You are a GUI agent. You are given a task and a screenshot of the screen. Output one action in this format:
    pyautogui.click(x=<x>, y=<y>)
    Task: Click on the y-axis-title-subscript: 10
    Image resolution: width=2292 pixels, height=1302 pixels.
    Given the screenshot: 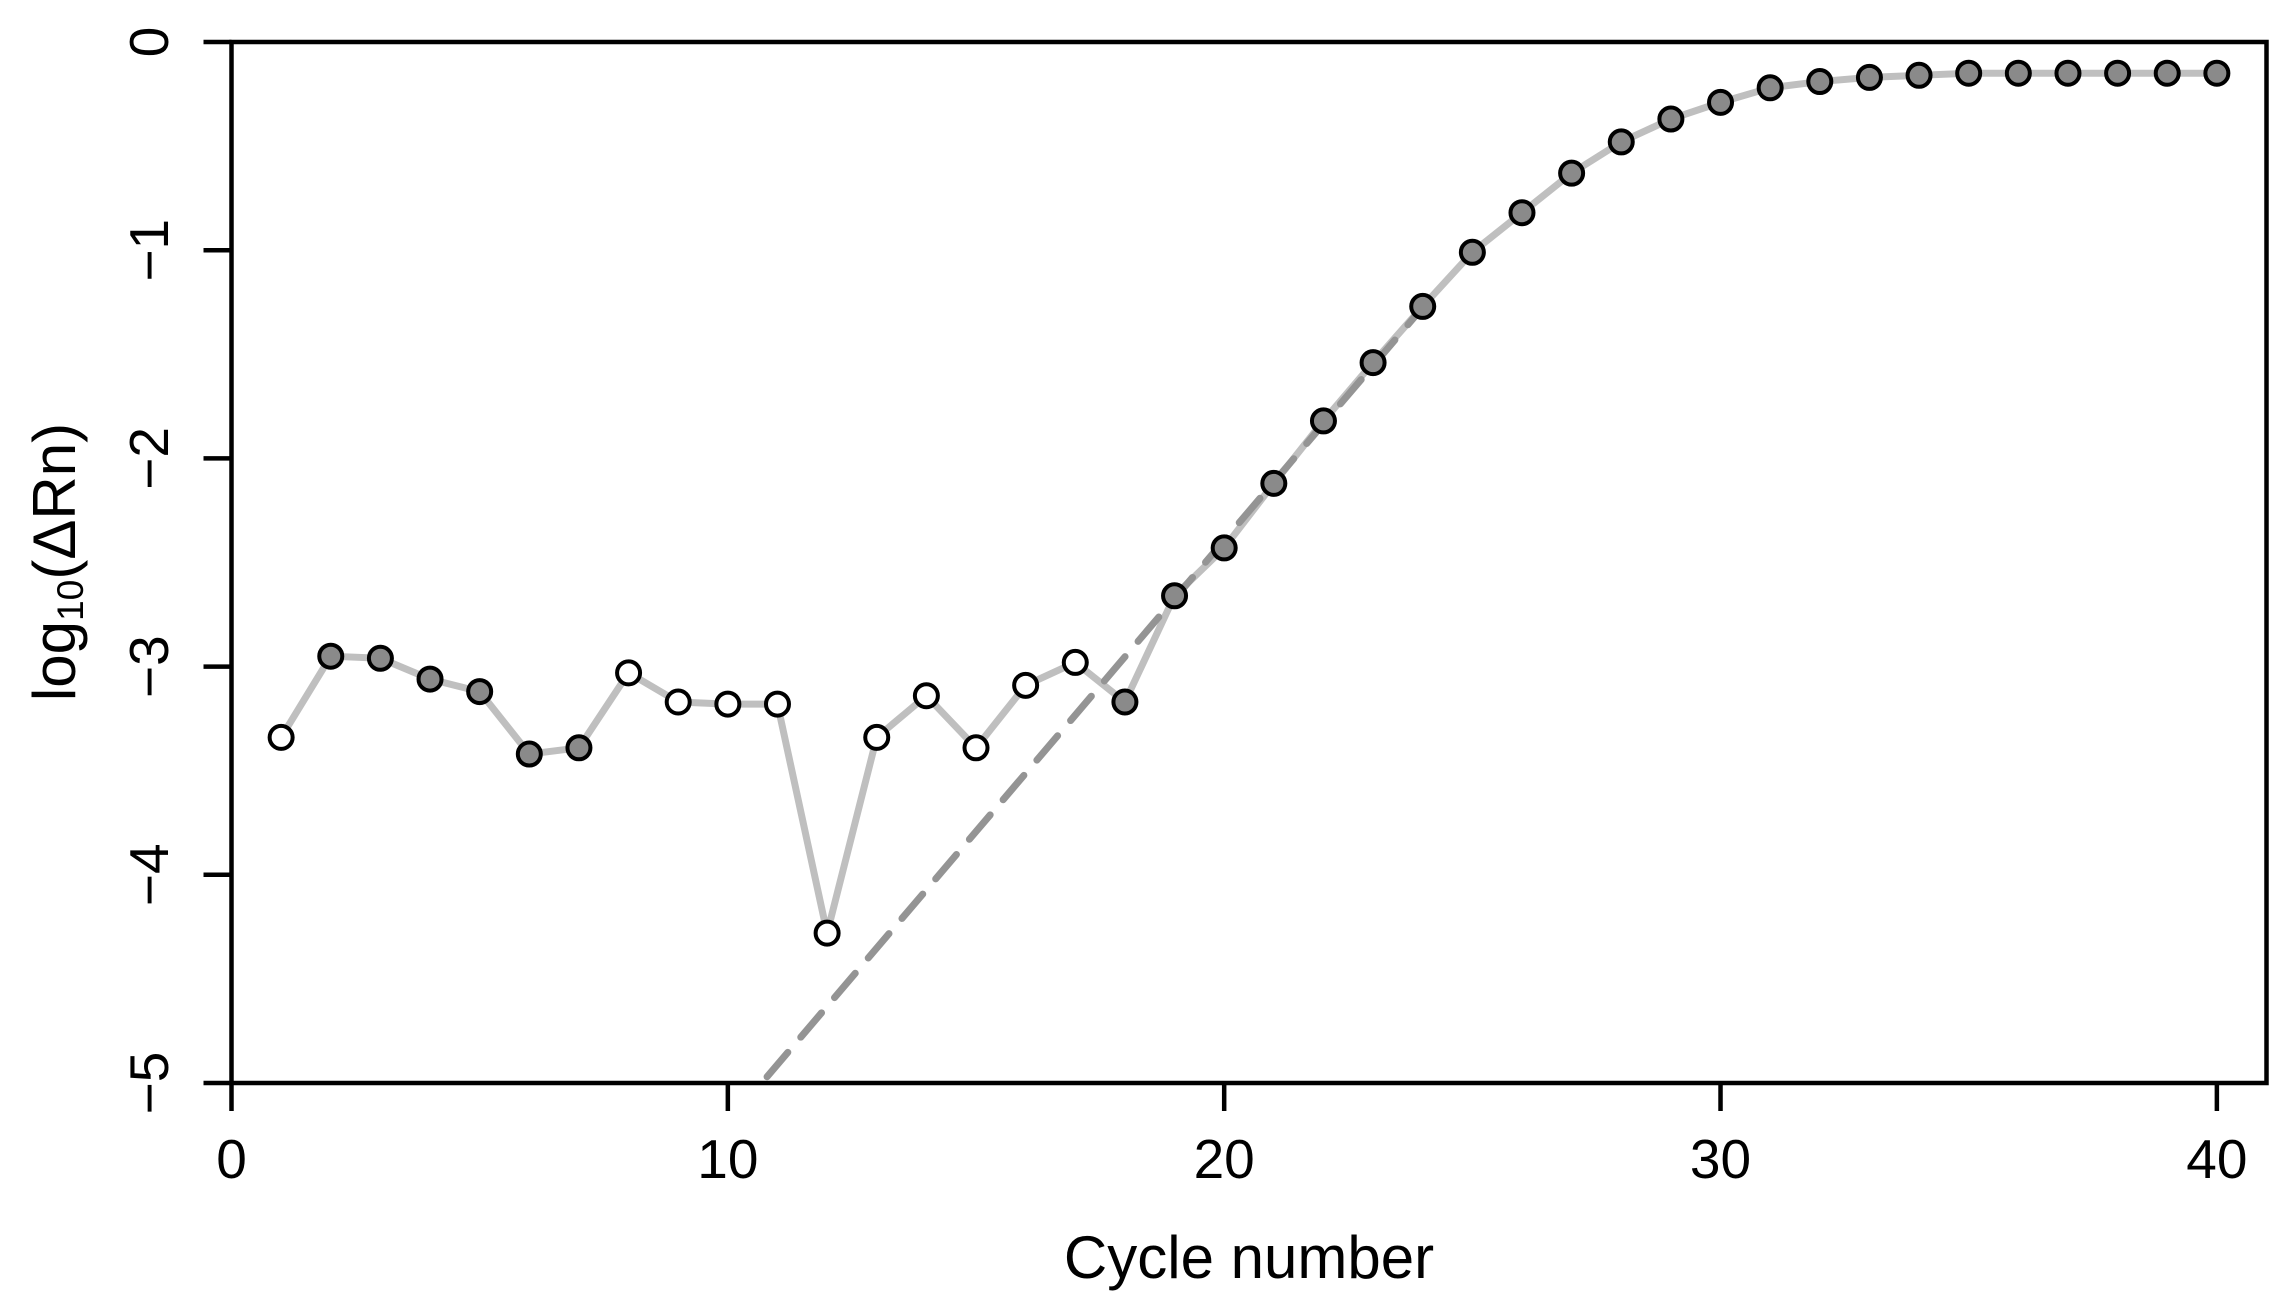 What is the action you would take?
    pyautogui.click(x=69, y=600)
    